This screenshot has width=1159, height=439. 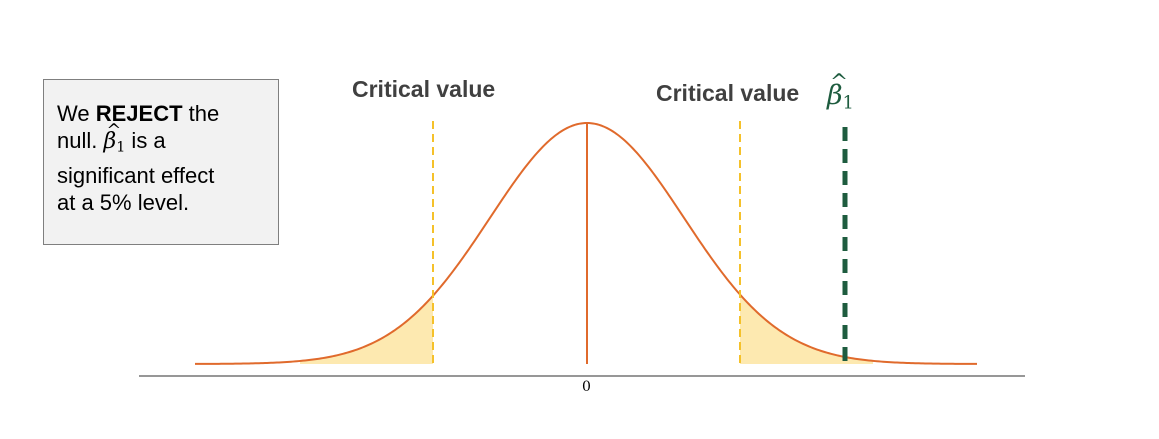 What do you see at coordinates (586, 387) in the screenshot?
I see `axis-zero-label: 0` at bounding box center [586, 387].